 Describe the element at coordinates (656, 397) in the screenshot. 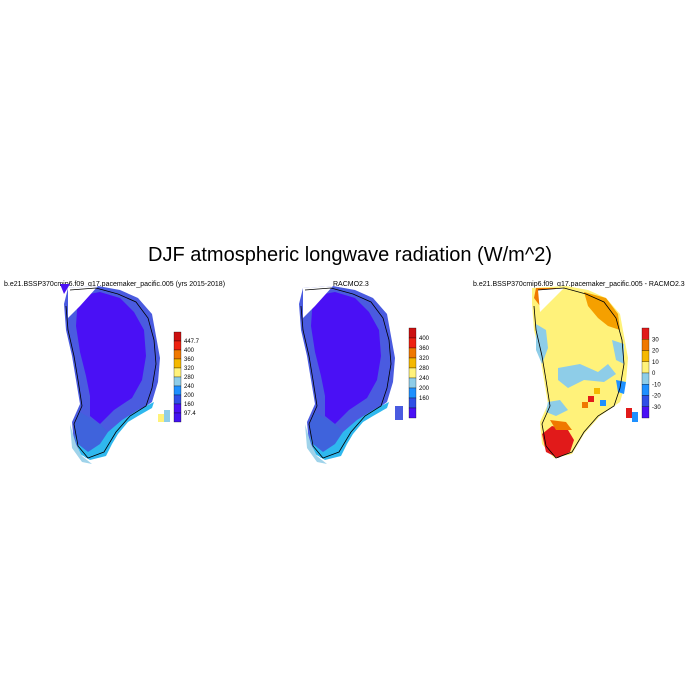

I see `colorbar-tick-label: -20` at that location.